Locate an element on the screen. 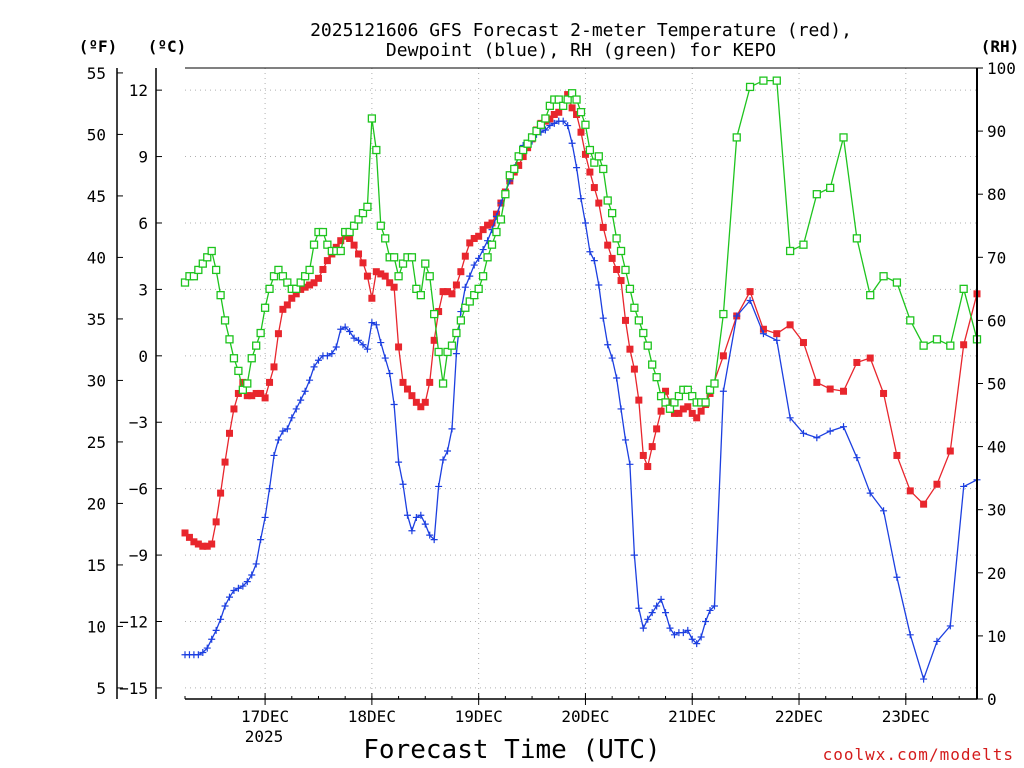 This screenshot has height=768, width=1024. celsius-unit-label: (ºC) is located at coordinates (167, 46).